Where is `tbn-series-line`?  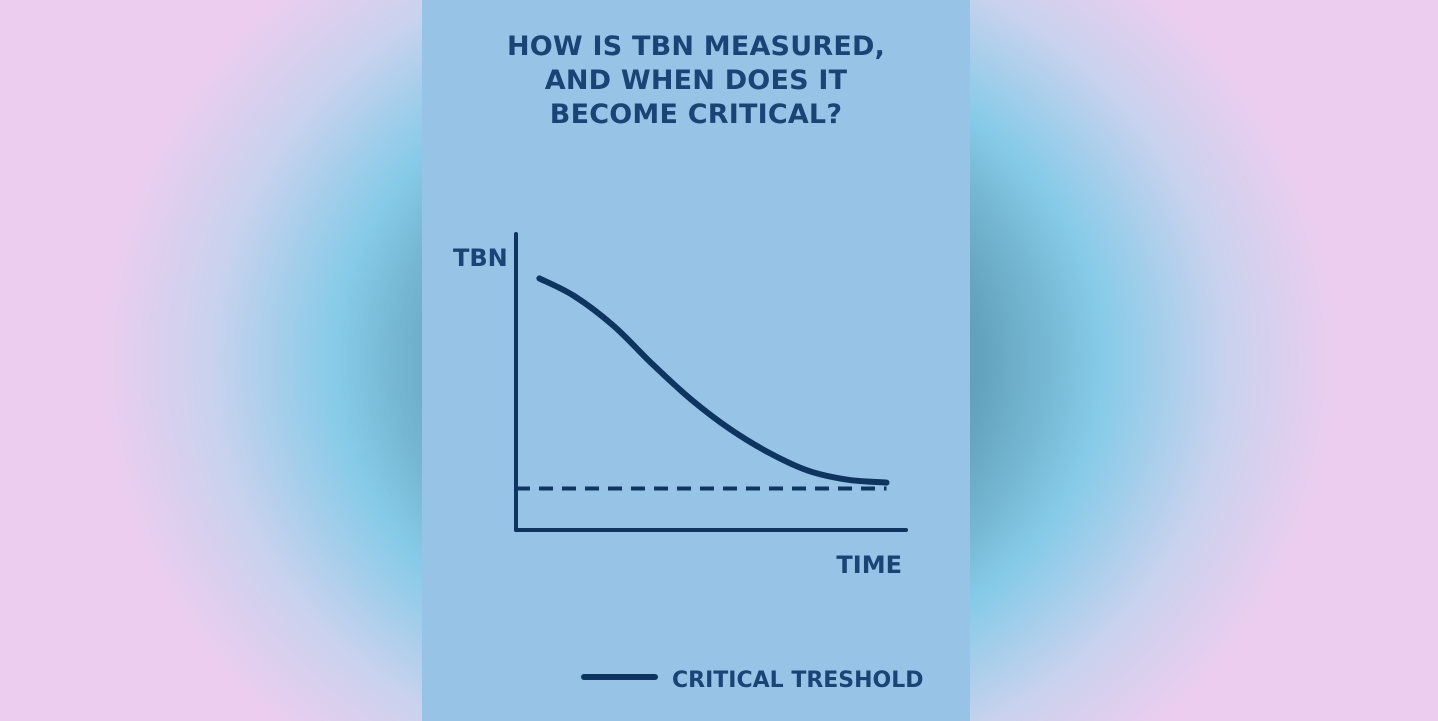 tbn-series-line is located at coordinates (713, 380).